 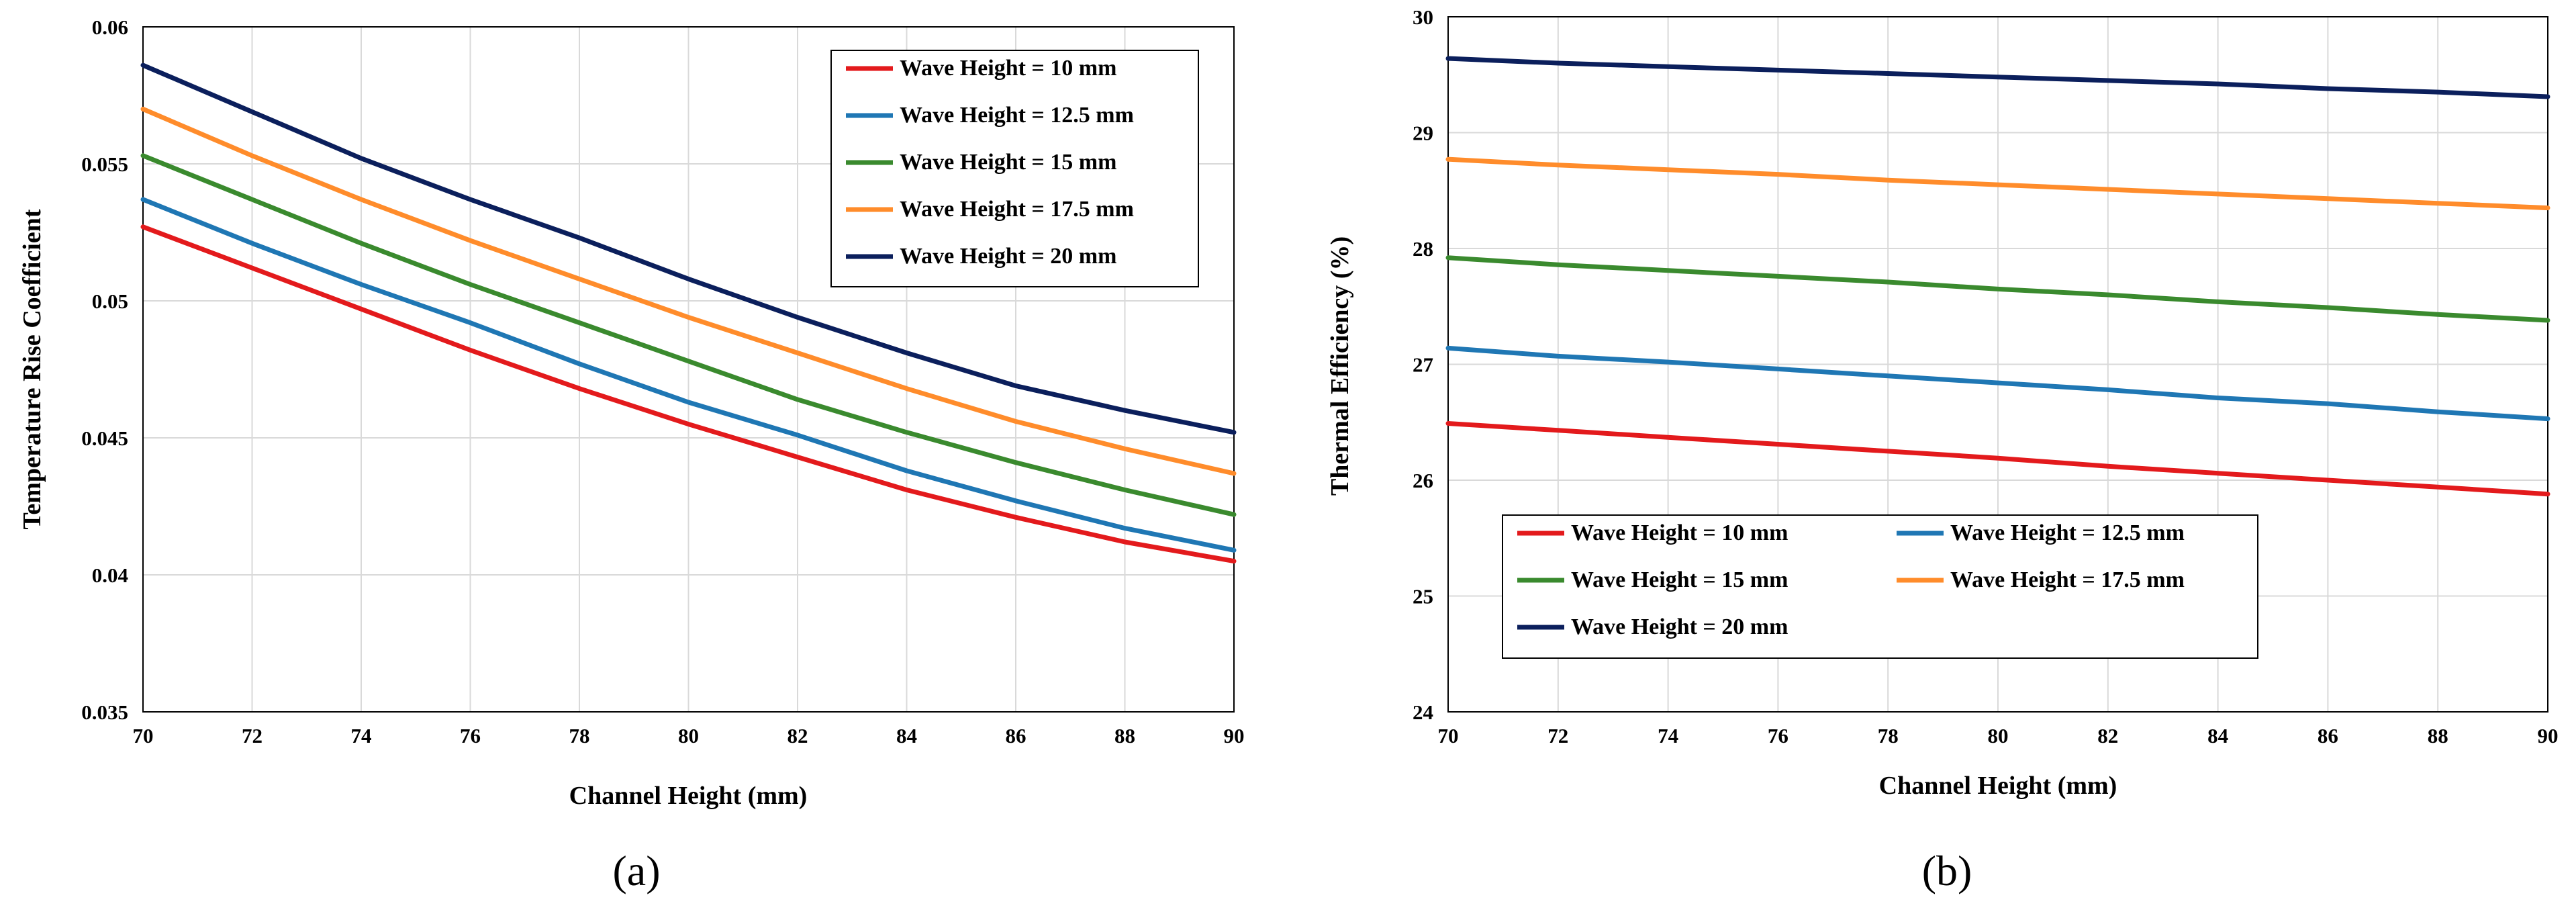 I want to click on chart-a-legend-label-0: Wave Height = 10 mm, so click(x=1008, y=68).